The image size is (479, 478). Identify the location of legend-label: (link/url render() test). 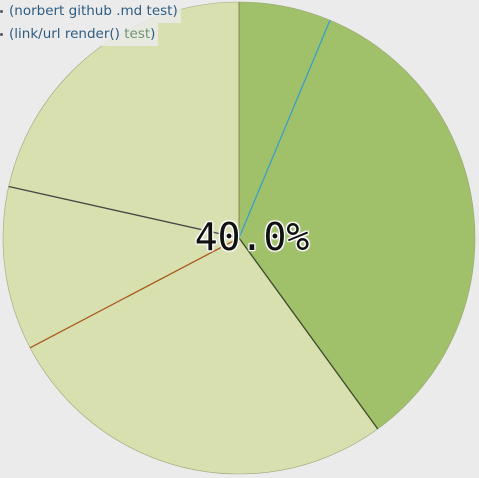
(82, 34).